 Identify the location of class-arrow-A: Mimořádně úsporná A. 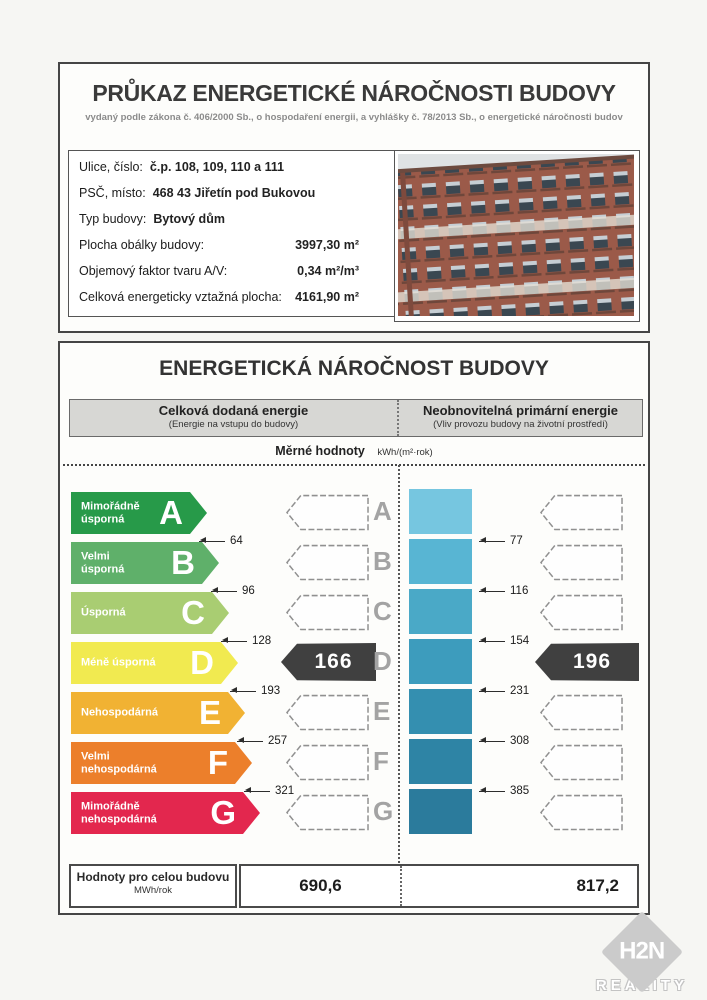
(139, 513).